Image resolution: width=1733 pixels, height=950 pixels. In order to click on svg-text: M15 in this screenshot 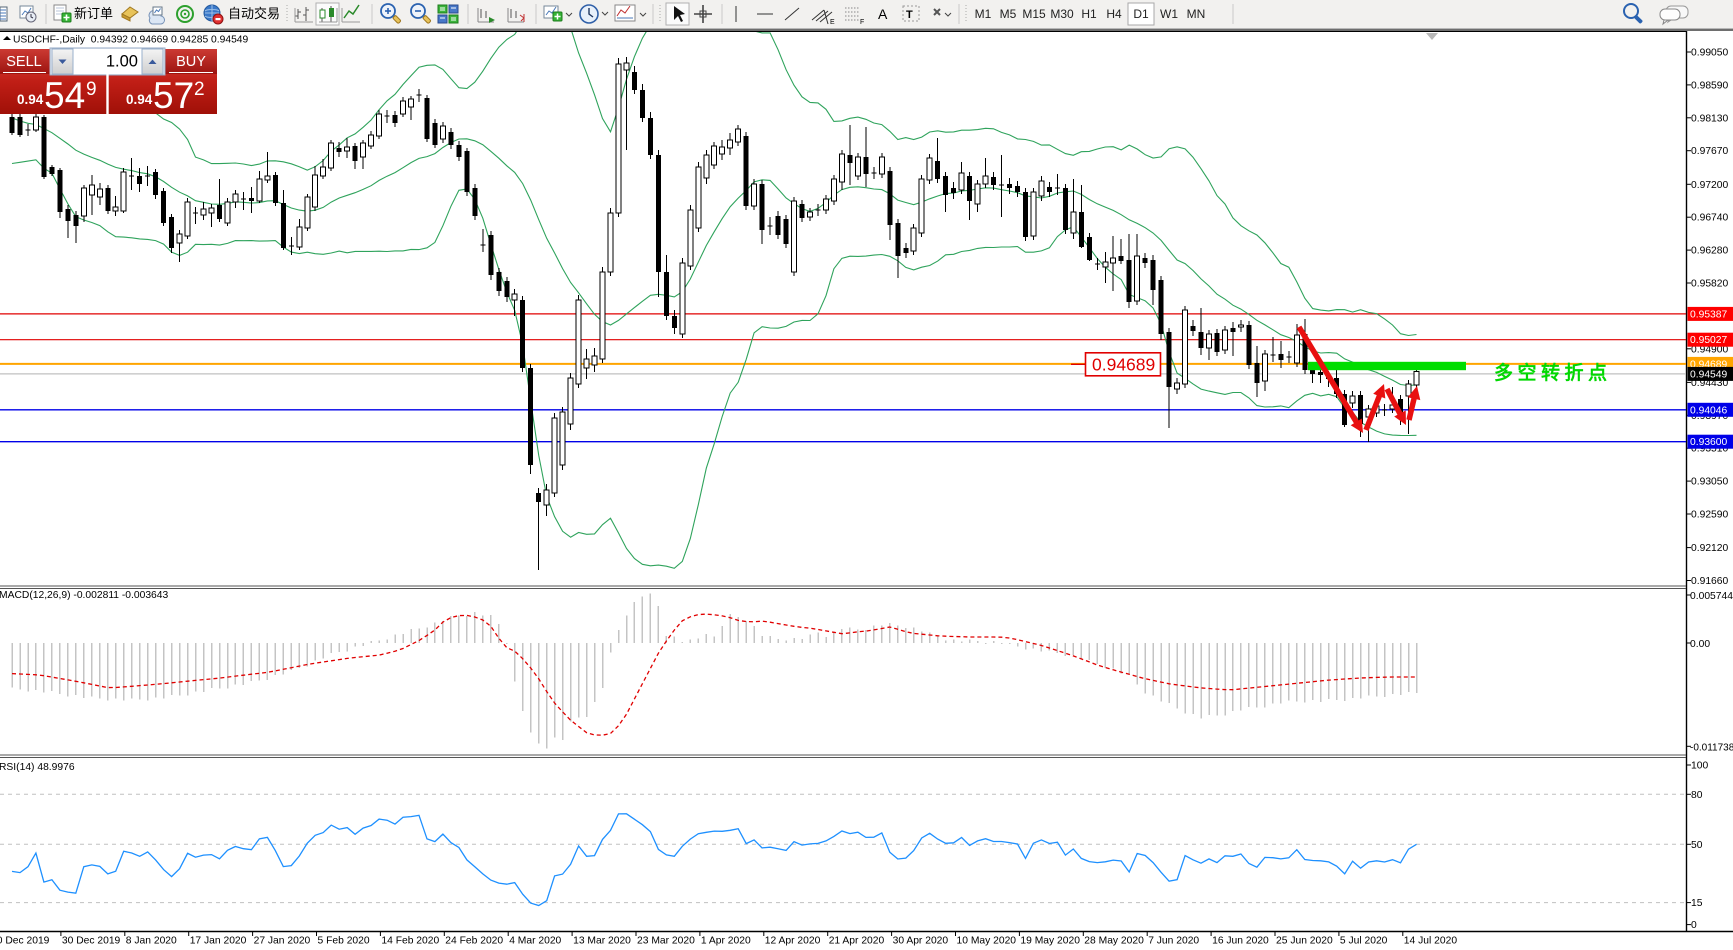, I will do `click(1034, 14)`.